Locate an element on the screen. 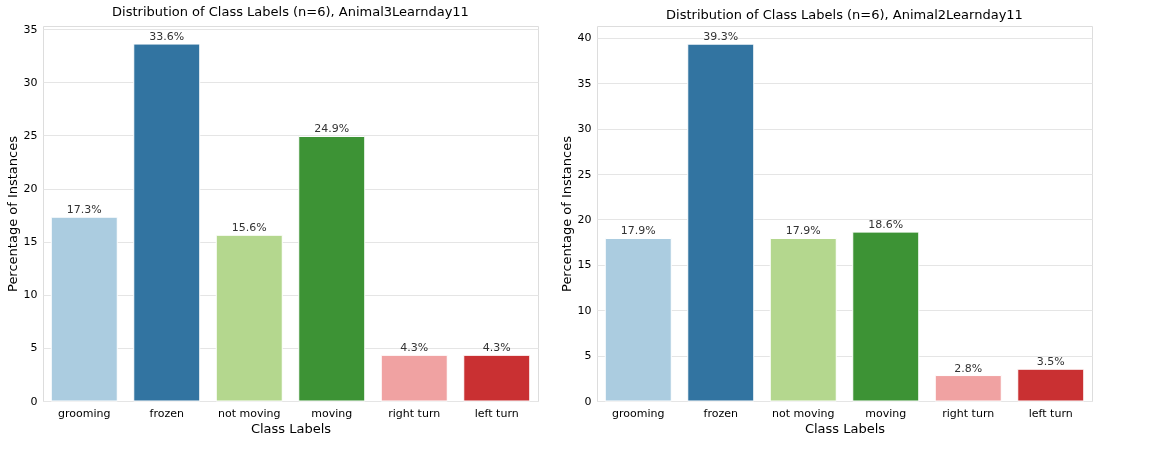 This screenshot has width=1149, height=461. data-label: 33.6% is located at coordinates (167, 37).